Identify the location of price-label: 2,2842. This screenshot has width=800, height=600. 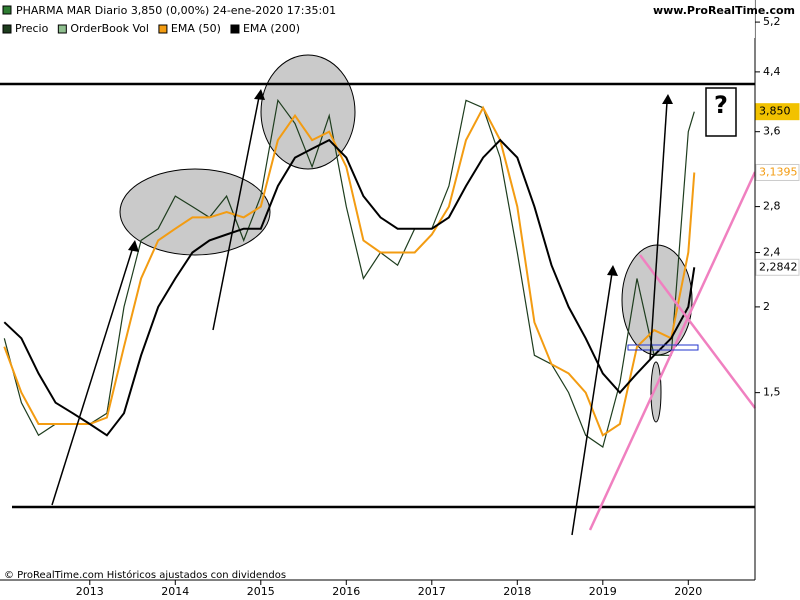
(778, 266).